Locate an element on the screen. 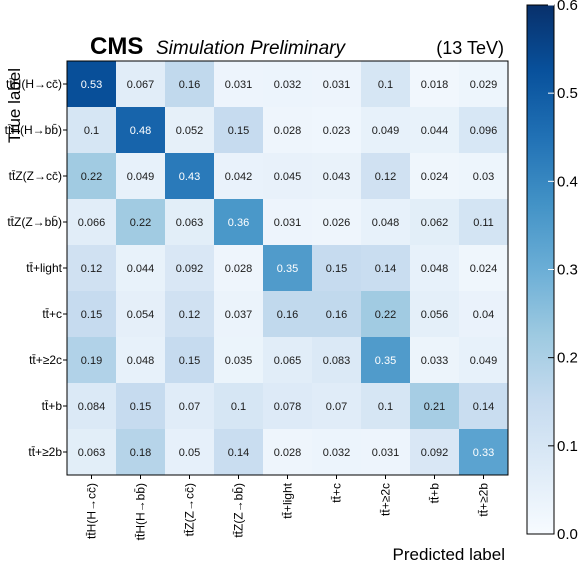  colorbar-ticks: 0.0 0.1 0.2 0.3 0.4 0.5 0.6 is located at coordinates (563, 271).